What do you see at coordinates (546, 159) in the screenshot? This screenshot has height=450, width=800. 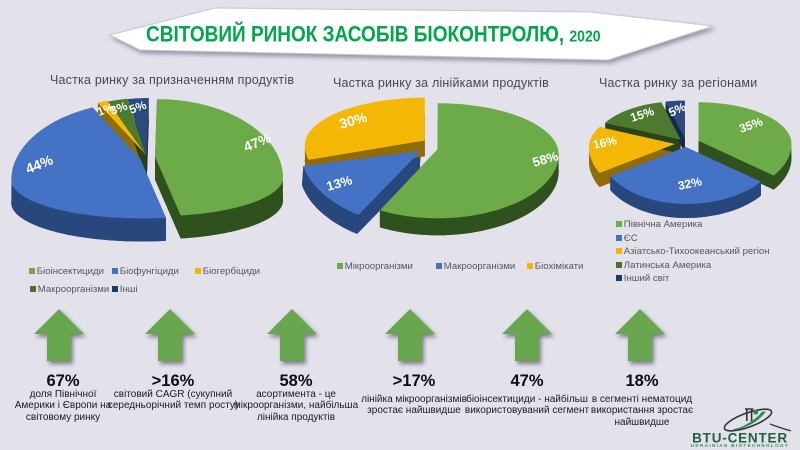 I see `svg-text: 58%` at bounding box center [546, 159].